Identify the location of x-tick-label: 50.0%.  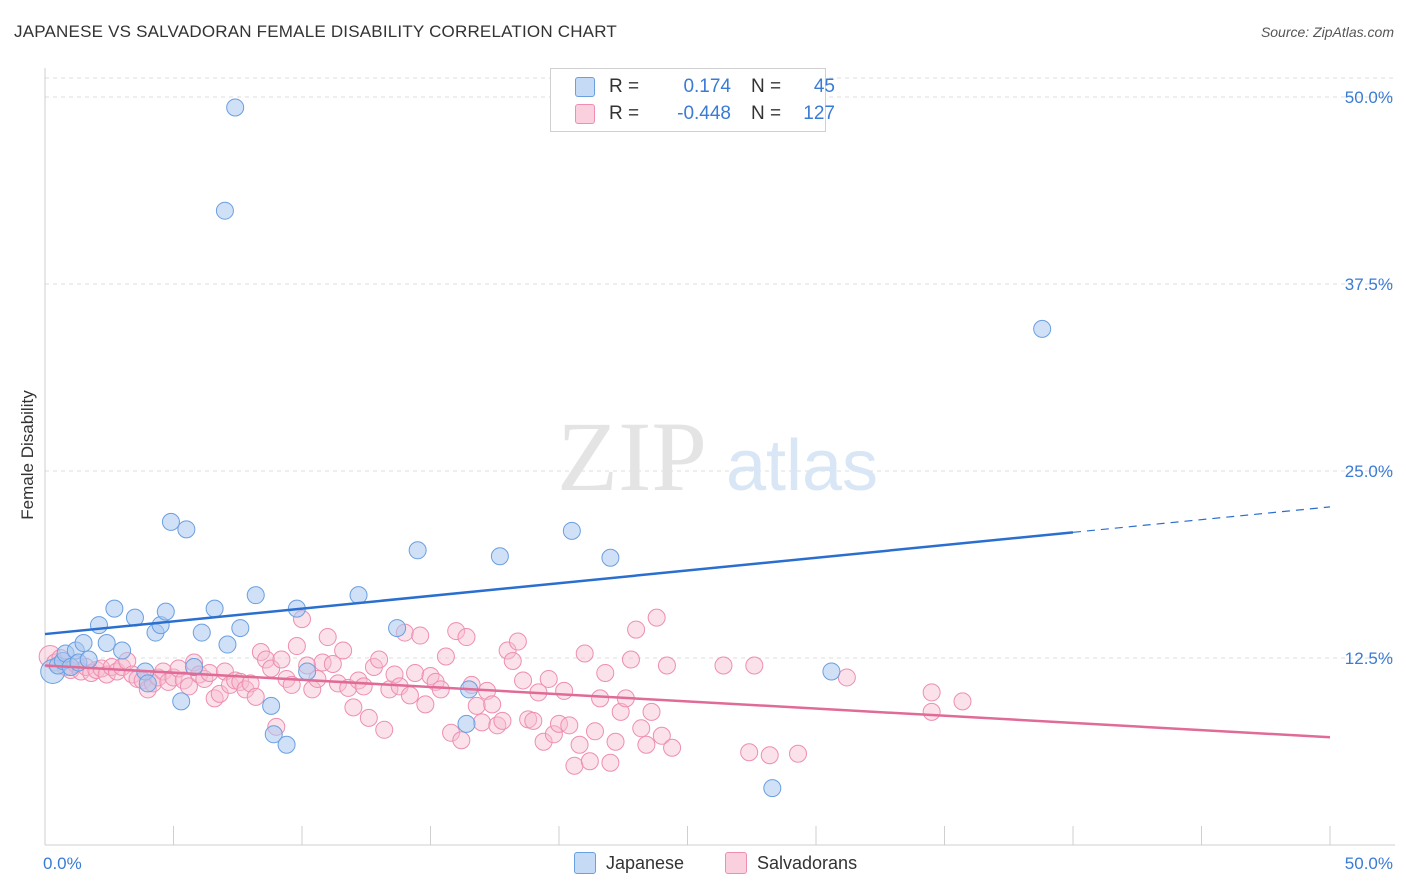
(1369, 863).